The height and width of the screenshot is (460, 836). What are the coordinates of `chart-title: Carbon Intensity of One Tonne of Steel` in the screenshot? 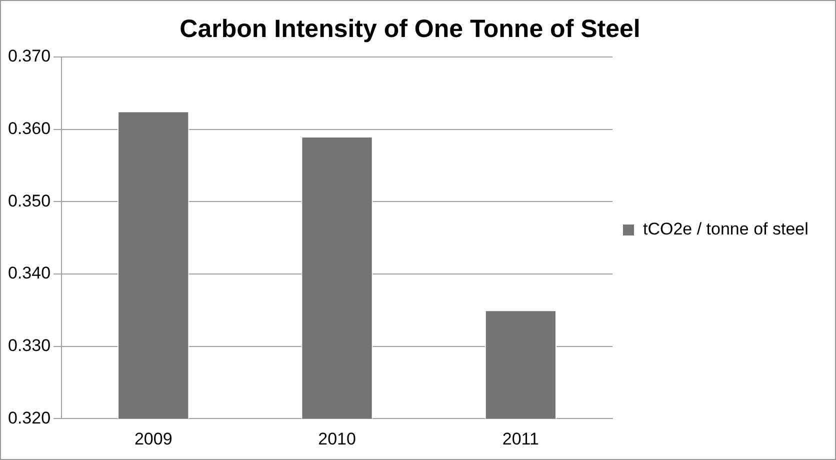 It's located at (410, 28).